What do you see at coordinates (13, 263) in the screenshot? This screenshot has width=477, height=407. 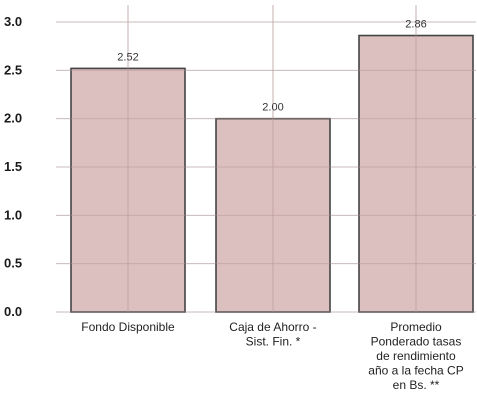 I see `y-tick-label: 0.5` at bounding box center [13, 263].